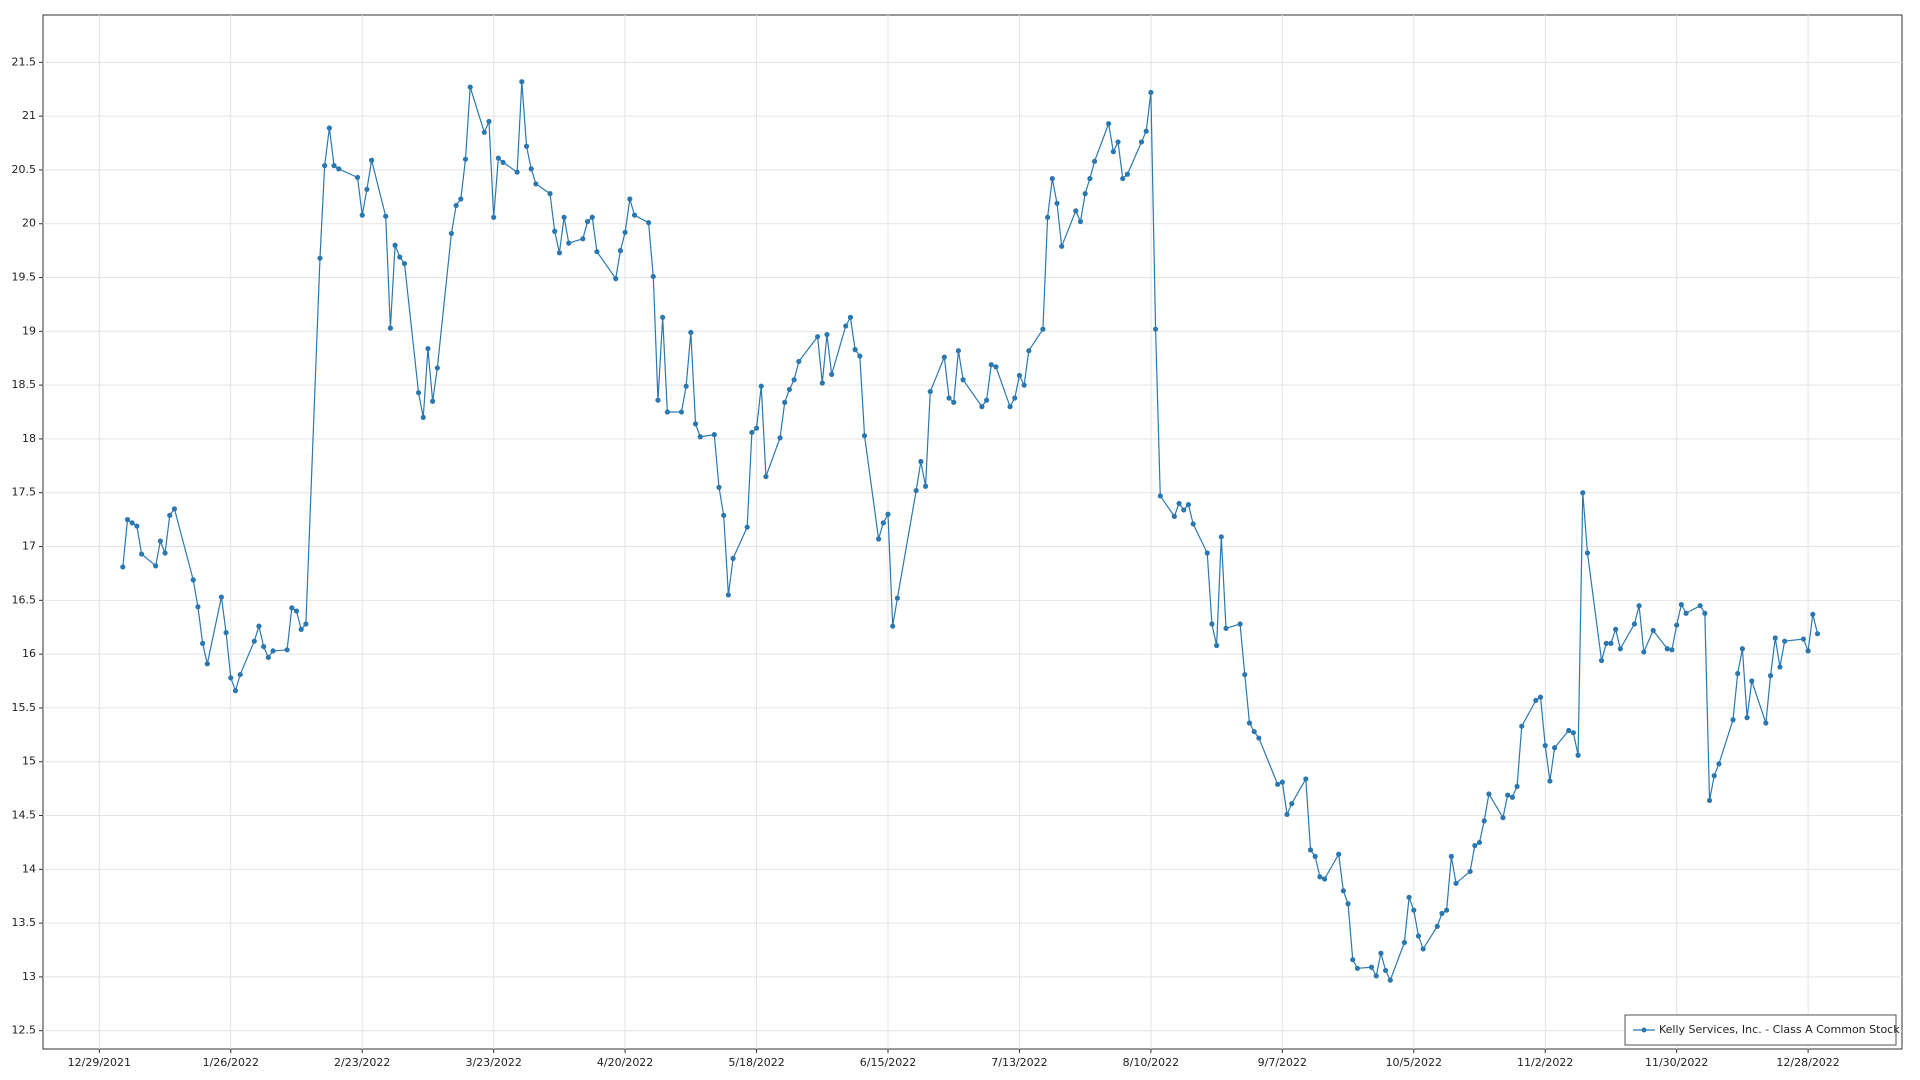 The width and height of the screenshot is (1920, 1080). Describe the element at coordinates (756, 1062) in the screenshot. I see `x-tick-label: 5/18/2022` at that location.